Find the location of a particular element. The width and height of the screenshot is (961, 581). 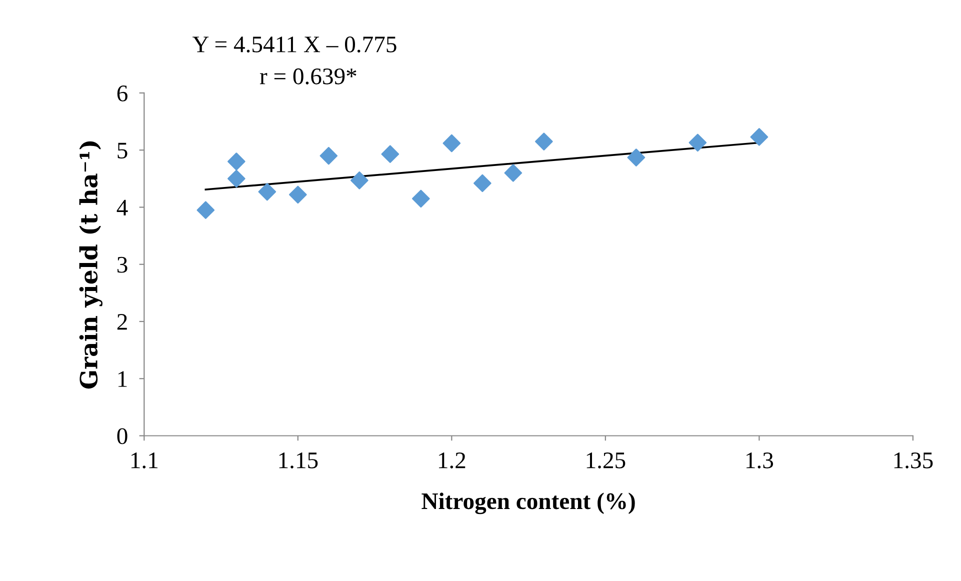

x-tick-label: 1.15 is located at coordinates (298, 460).